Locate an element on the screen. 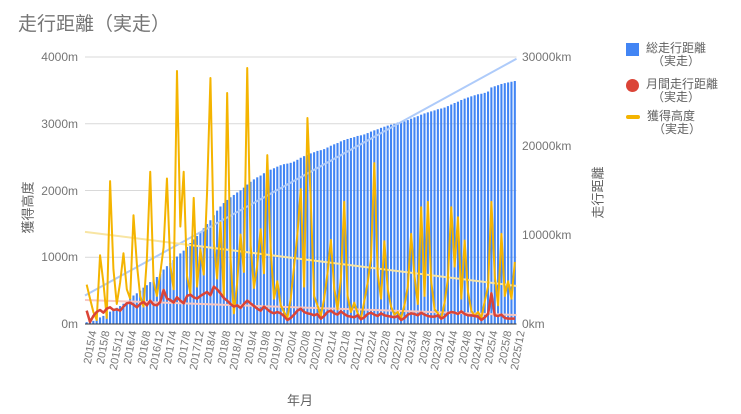 This screenshot has height=414, width=741. left-axis-tick-label: 4000m is located at coordinates (59, 57).